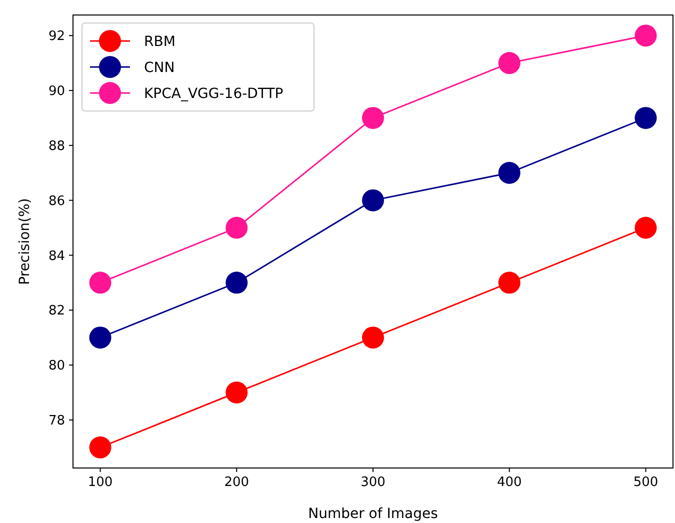 This screenshot has width=675, height=523. Describe the element at coordinates (100, 482) in the screenshot. I see `x-tick-label: 100` at that location.